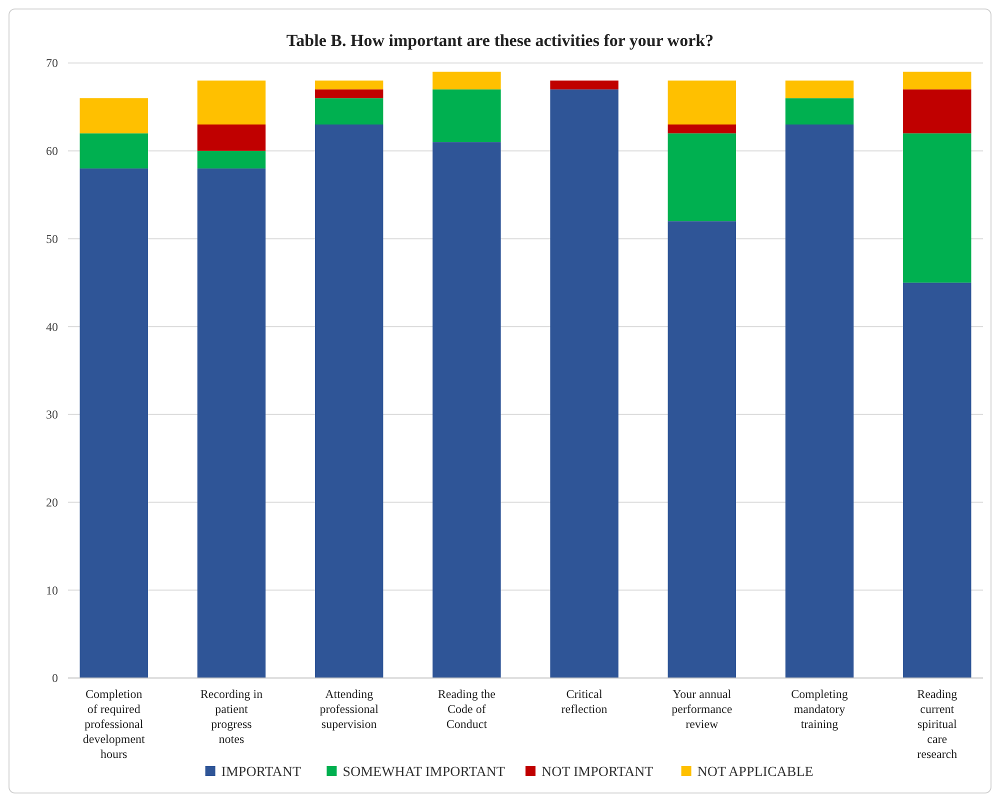  I want to click on x-tick-label: Critical reflection, so click(584, 701).